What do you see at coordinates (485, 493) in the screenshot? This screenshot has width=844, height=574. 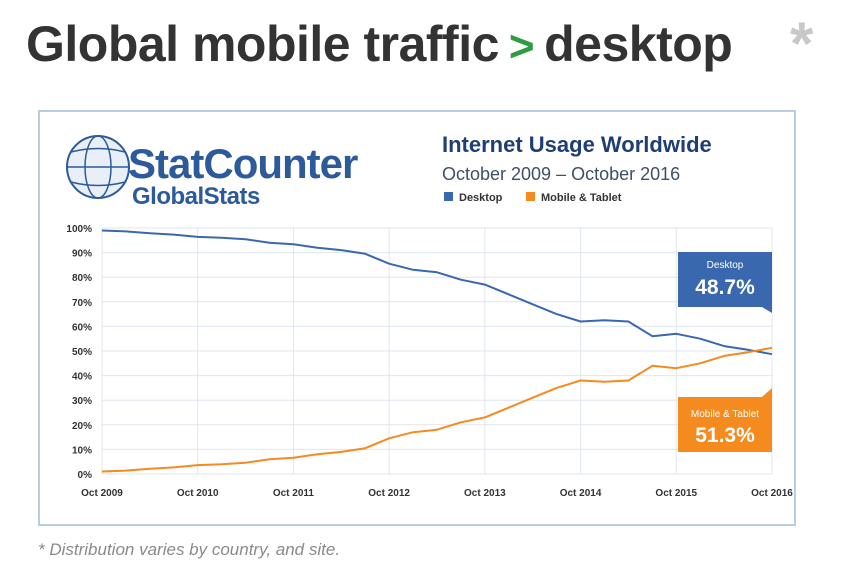 I see `x-tick-label: Oct 2013` at bounding box center [485, 493].